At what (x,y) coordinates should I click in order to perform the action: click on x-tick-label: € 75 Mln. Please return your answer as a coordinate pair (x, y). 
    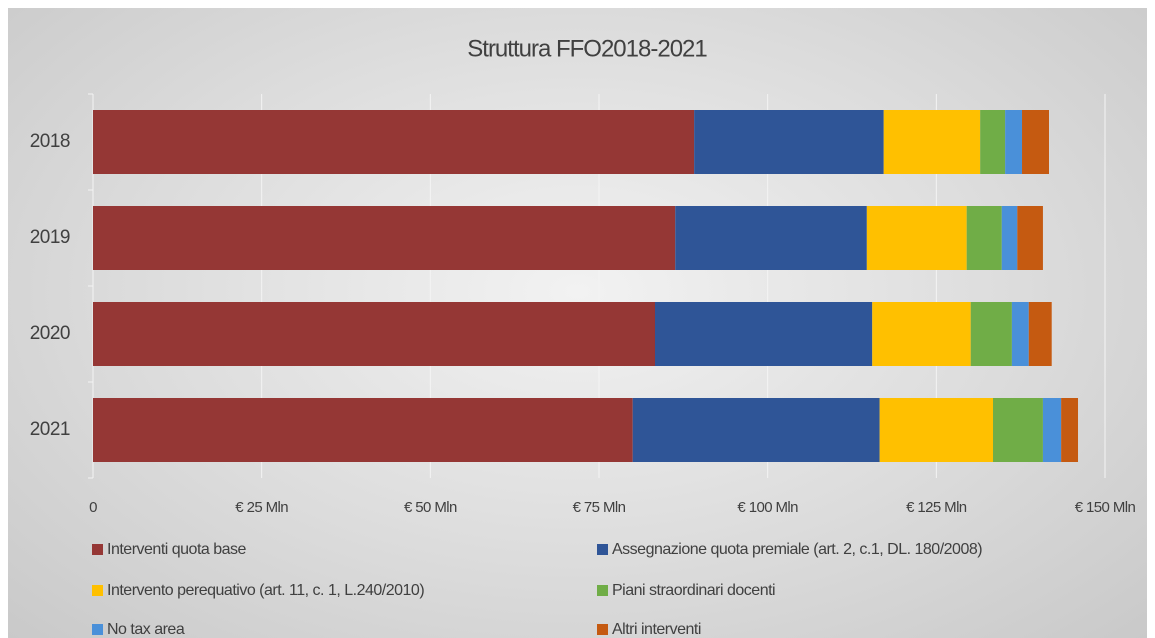
    Looking at the image, I should click on (599, 507).